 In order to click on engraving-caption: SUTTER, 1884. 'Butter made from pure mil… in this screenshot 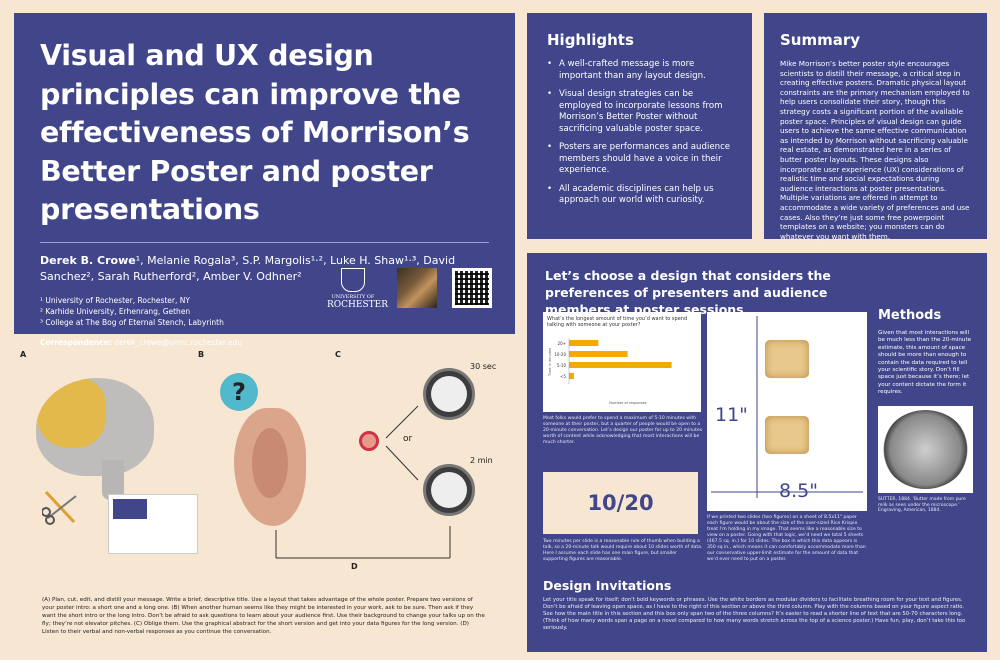, I will do `click(922, 505)`.